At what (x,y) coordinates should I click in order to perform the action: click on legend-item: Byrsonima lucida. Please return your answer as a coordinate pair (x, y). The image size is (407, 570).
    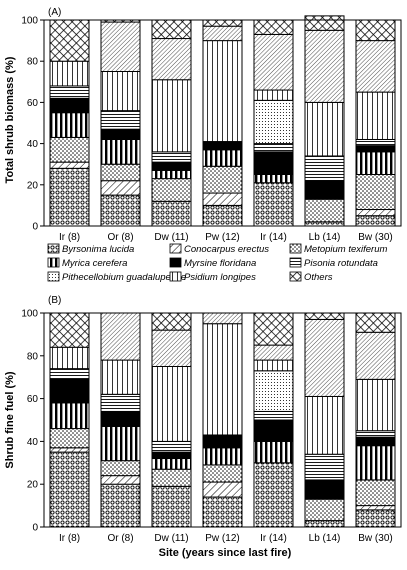
    Looking at the image, I should click on (90, 249).